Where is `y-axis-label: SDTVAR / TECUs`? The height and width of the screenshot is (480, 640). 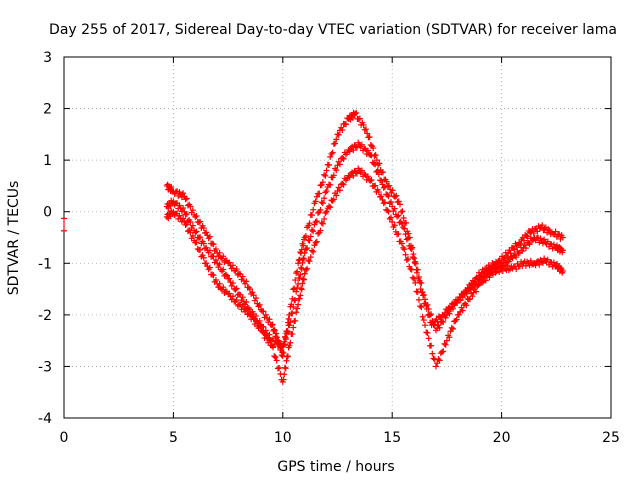
y-axis-label: SDTVAR / TECUs is located at coordinates (14, 238).